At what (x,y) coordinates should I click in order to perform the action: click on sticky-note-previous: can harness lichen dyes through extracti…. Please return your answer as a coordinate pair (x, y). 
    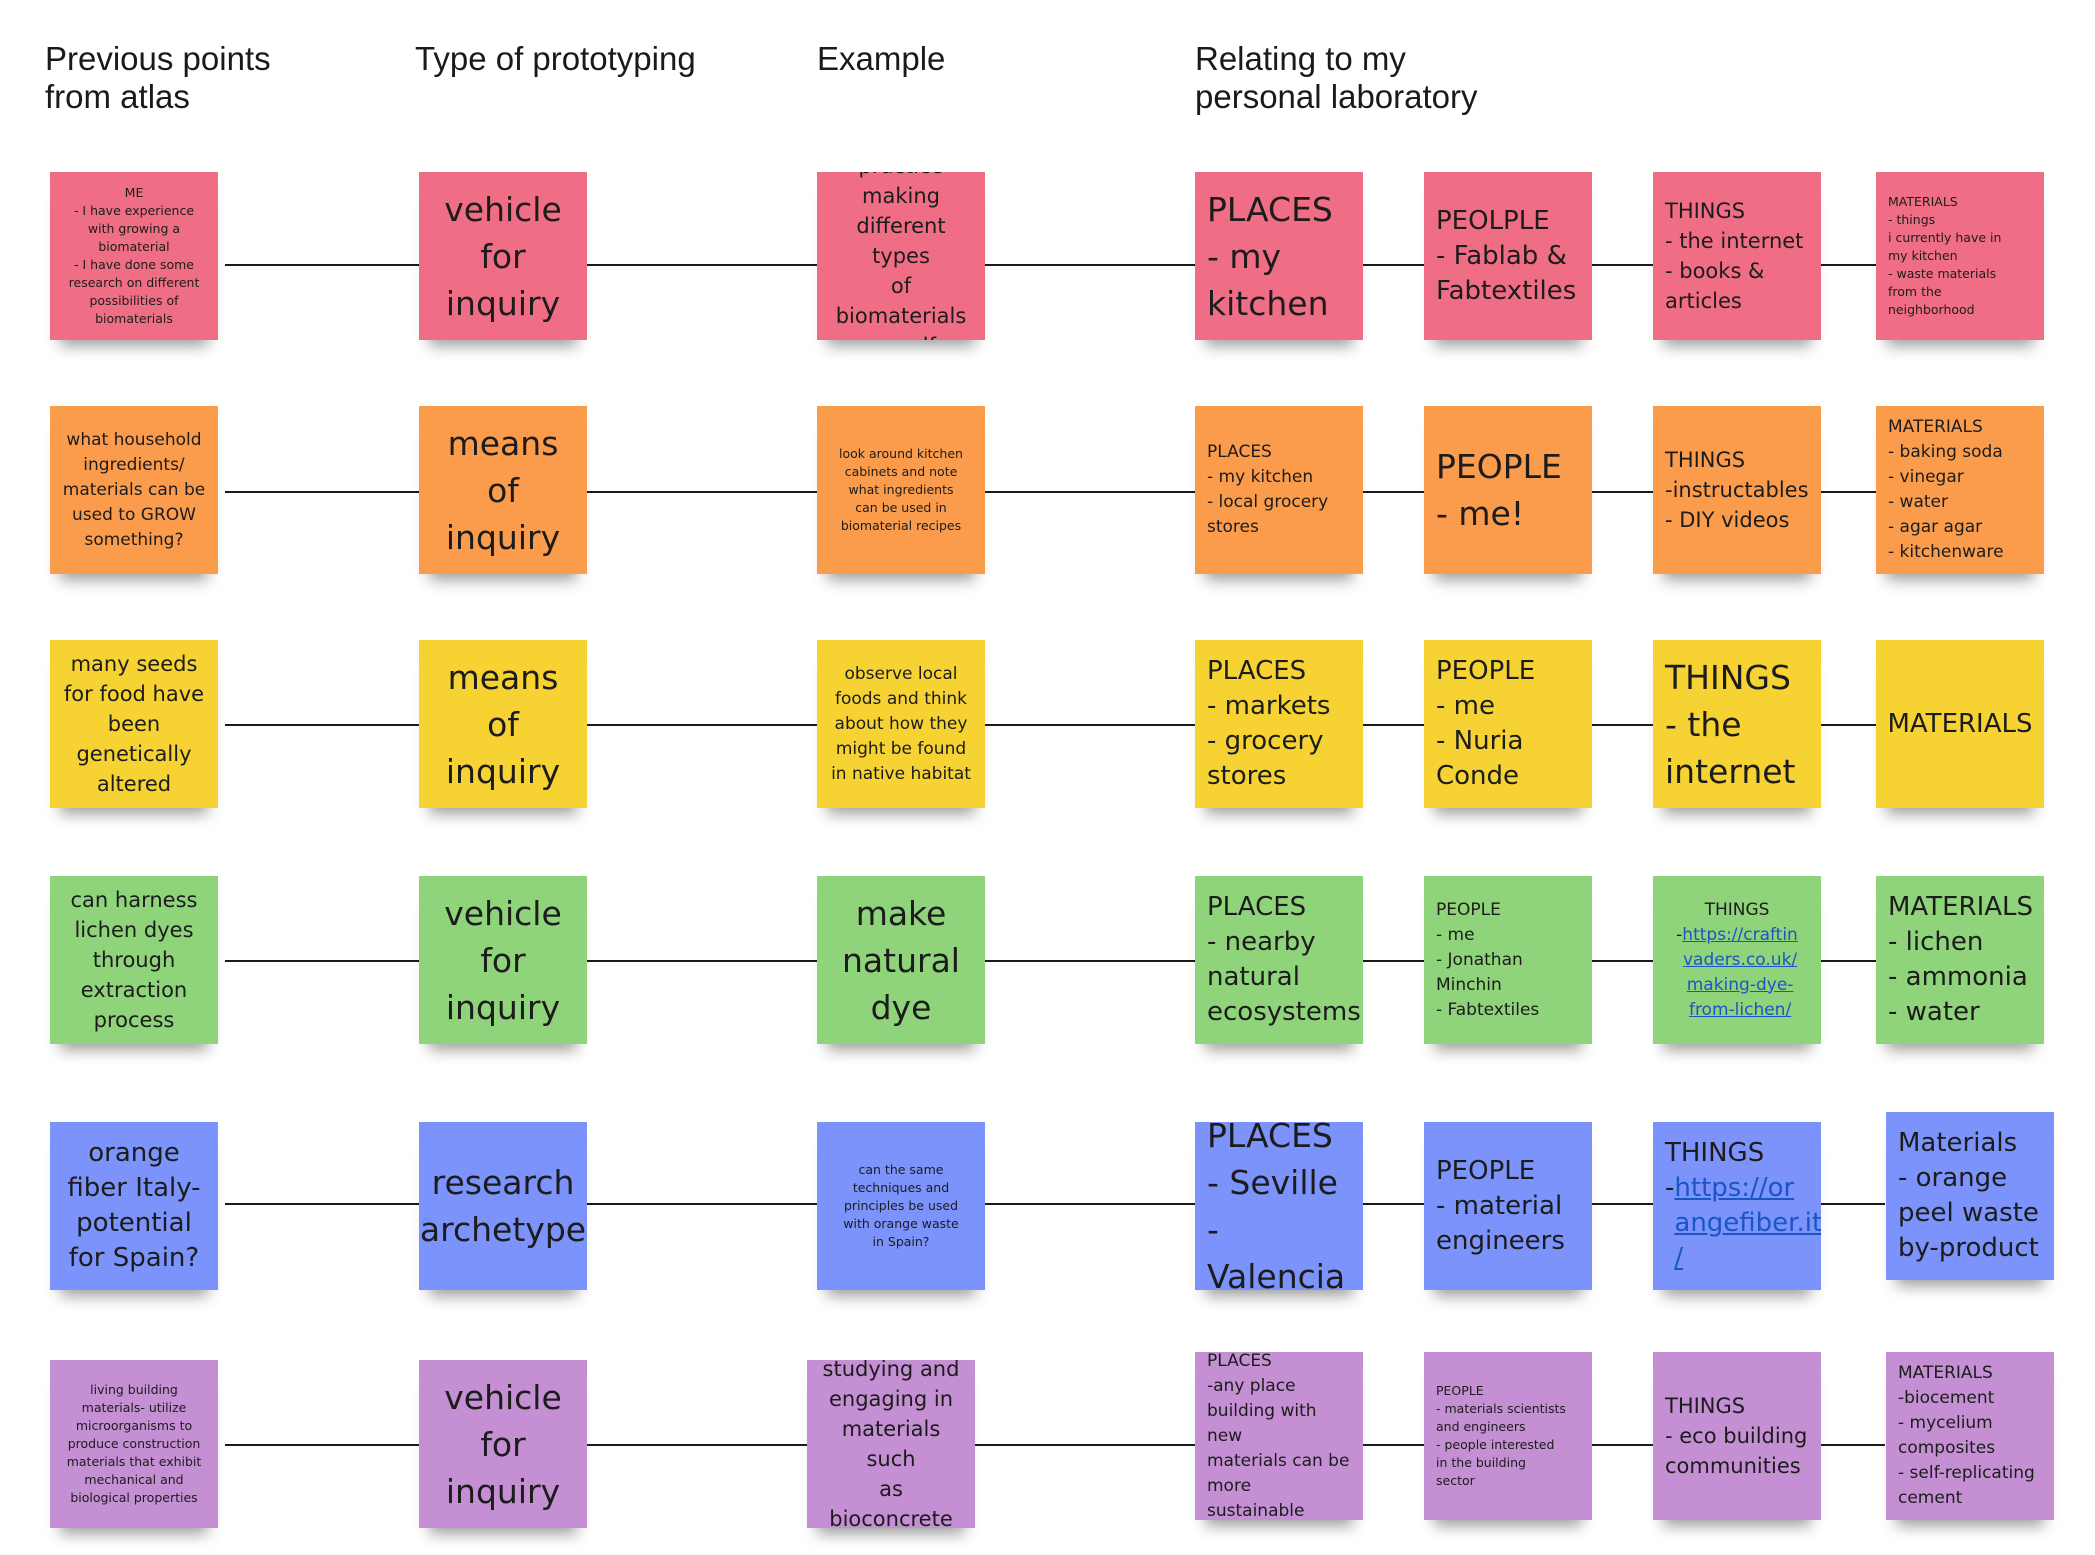
    Looking at the image, I should click on (134, 960).